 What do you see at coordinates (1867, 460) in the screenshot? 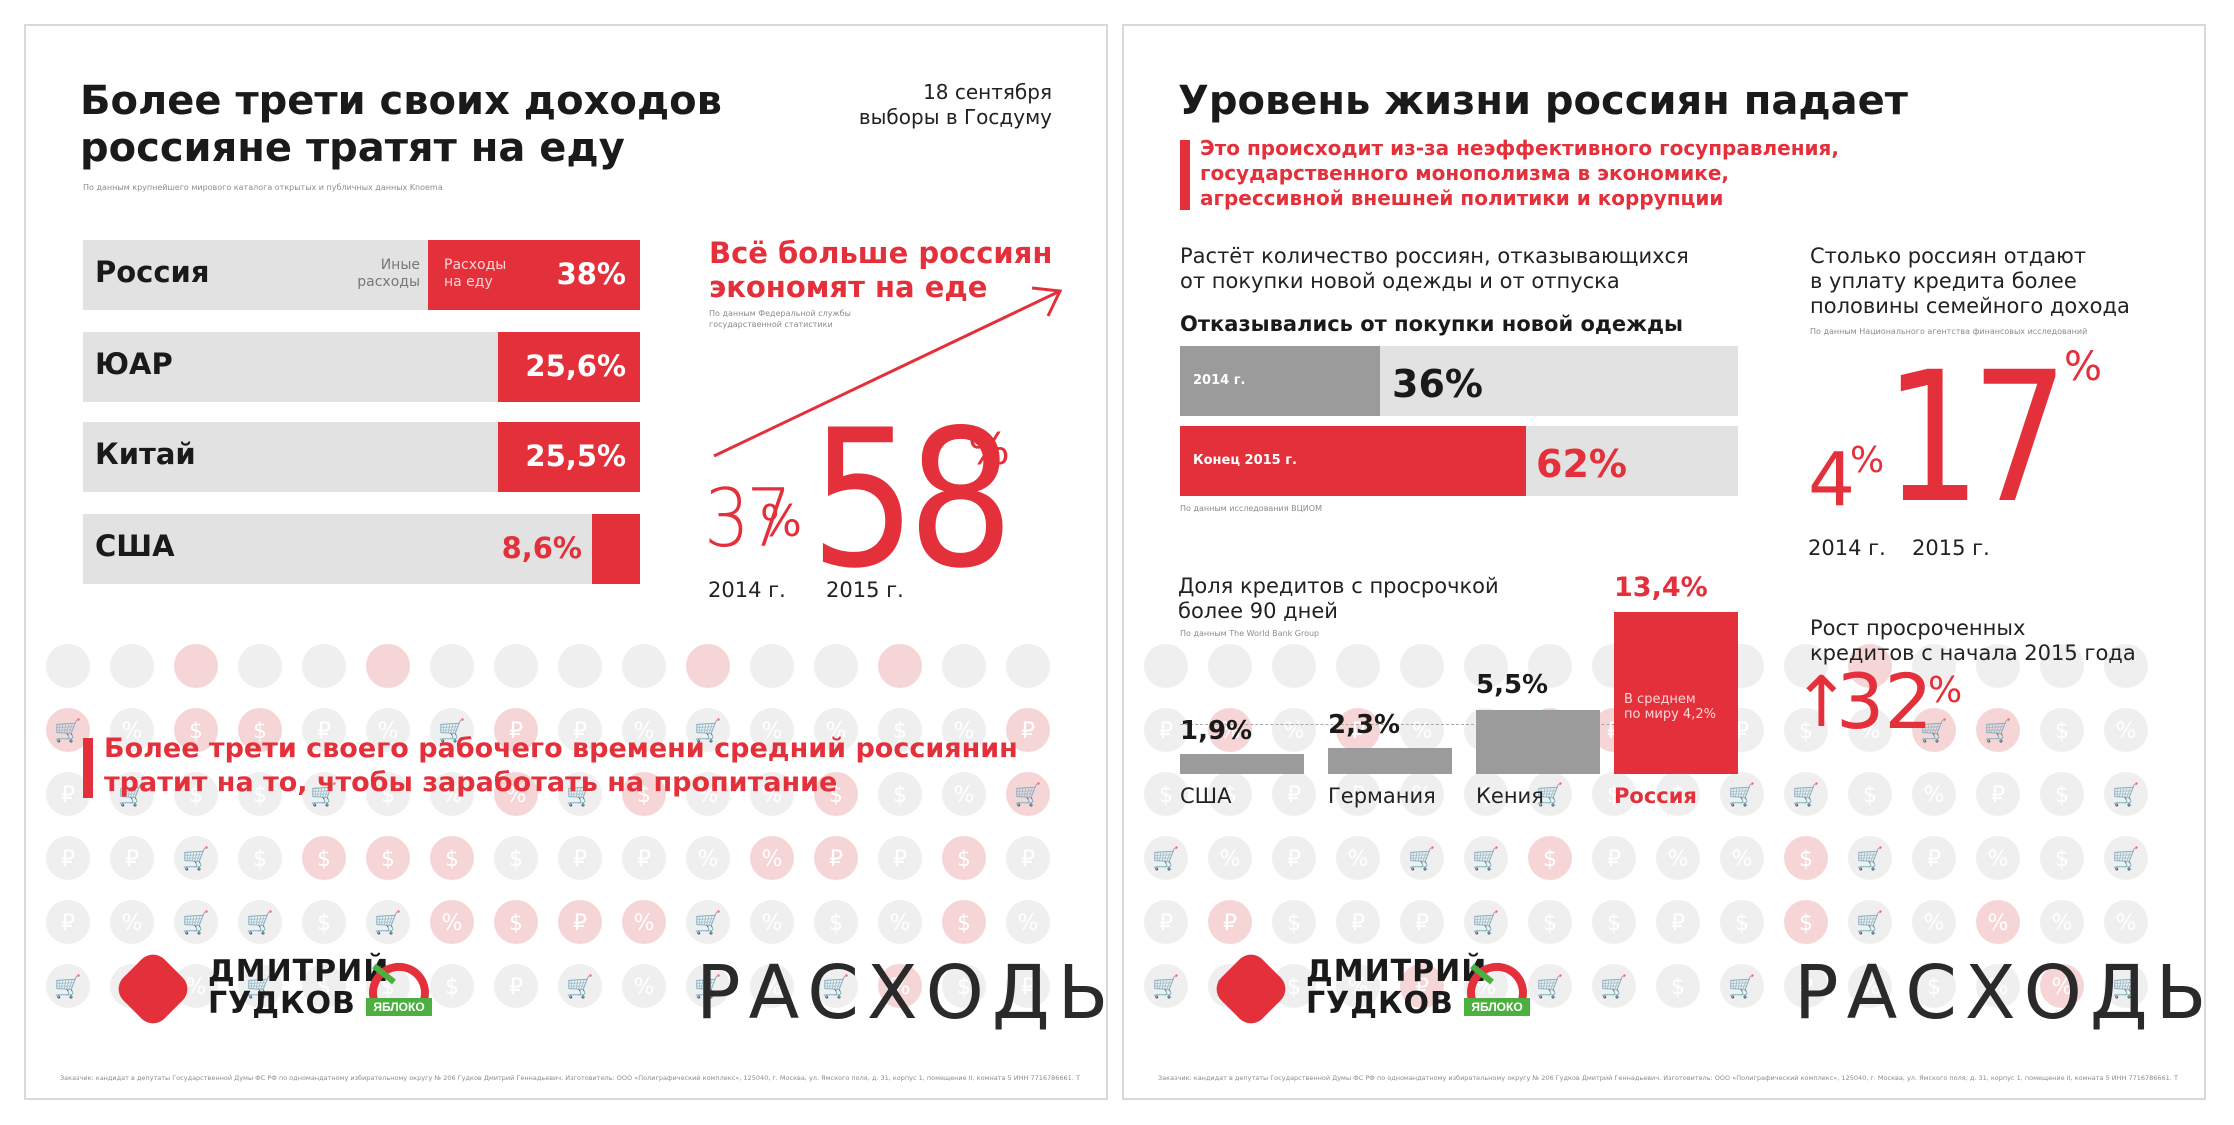
I see `percent-sign: %` at bounding box center [1867, 460].